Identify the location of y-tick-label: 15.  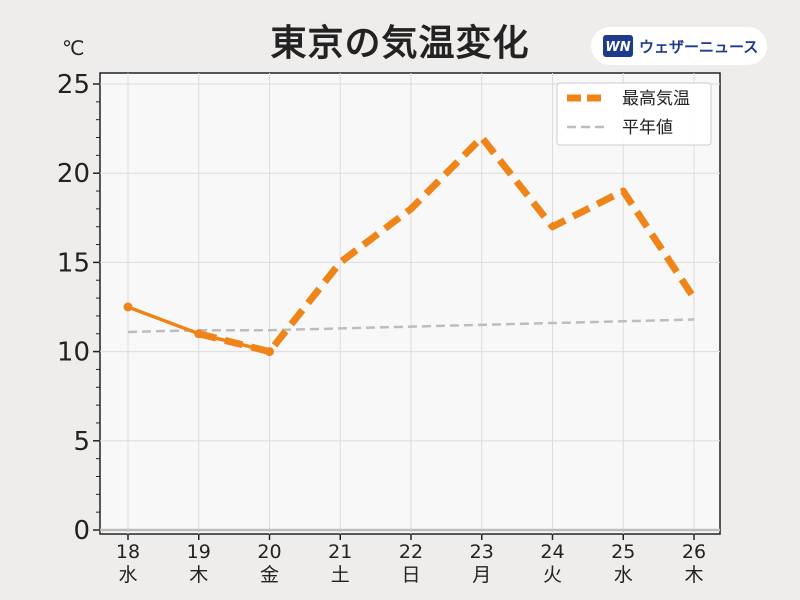
(73, 263).